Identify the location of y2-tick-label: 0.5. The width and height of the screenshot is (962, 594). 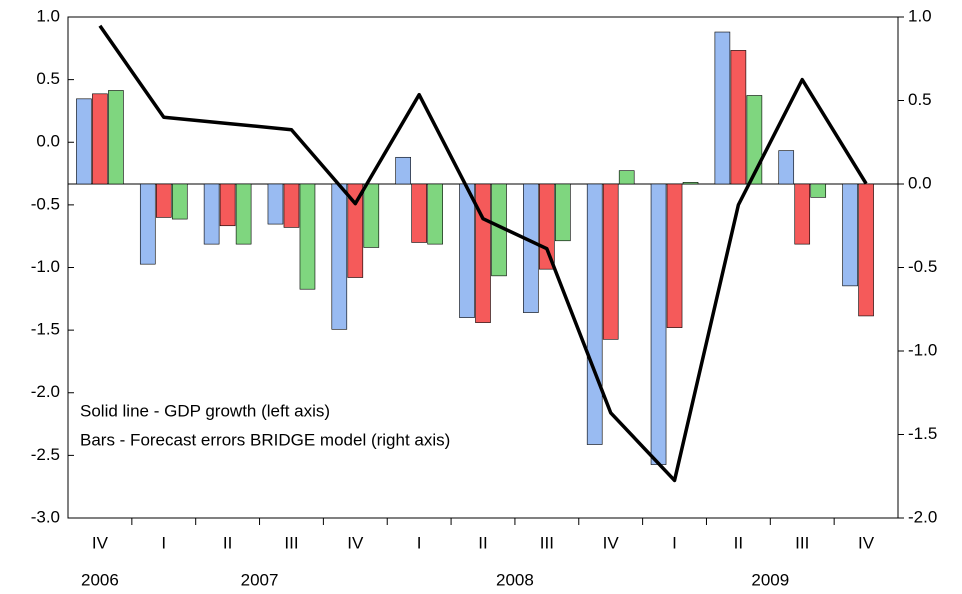
(920, 99).